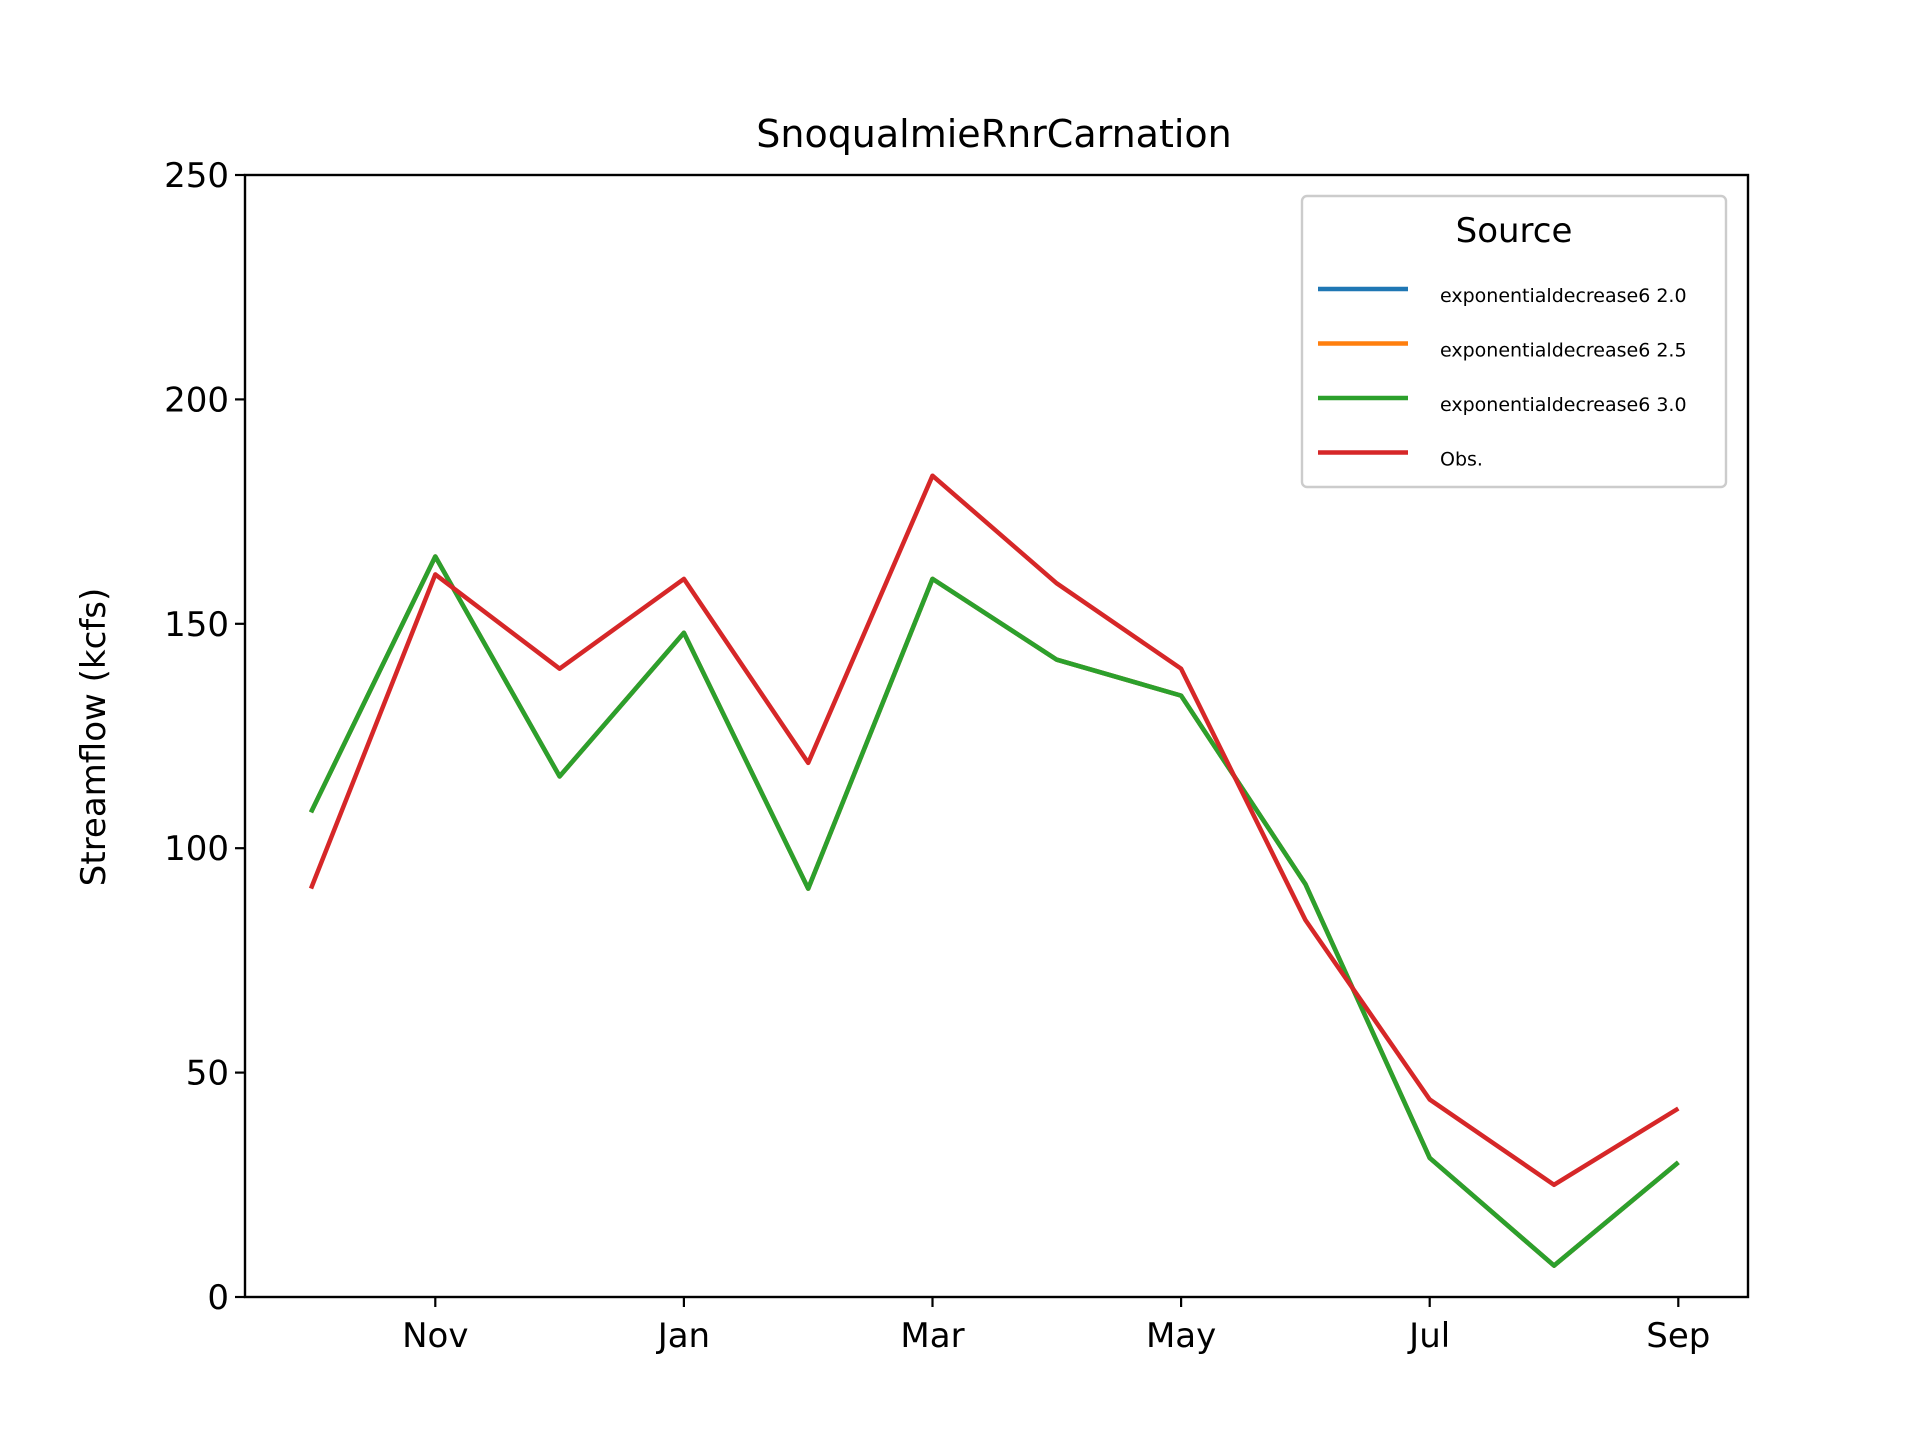  Describe the element at coordinates (204, 737) in the screenshot. I see `y-axis: 0 50 100 150 200 250` at that location.